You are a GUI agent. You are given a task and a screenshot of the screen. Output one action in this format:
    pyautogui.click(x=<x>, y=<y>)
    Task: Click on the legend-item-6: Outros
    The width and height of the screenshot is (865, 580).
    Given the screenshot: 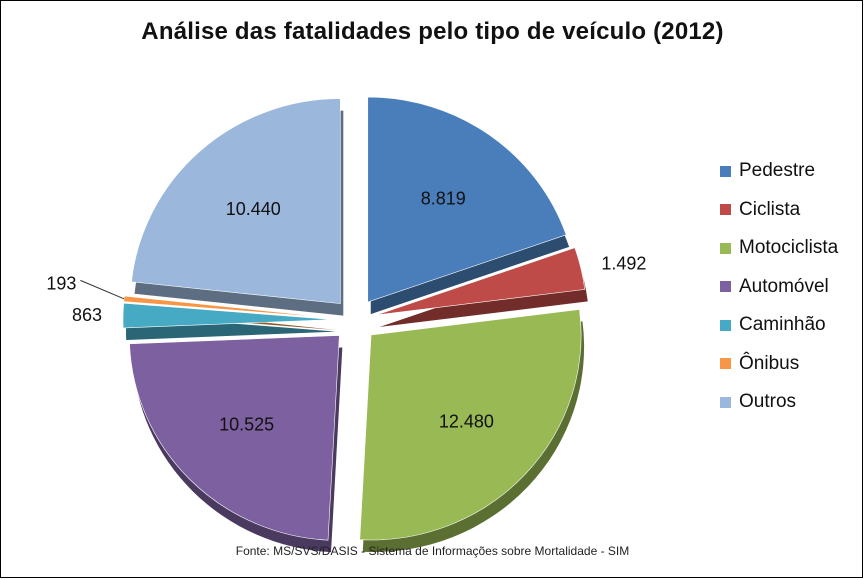 What is the action you would take?
    pyautogui.click(x=779, y=402)
    